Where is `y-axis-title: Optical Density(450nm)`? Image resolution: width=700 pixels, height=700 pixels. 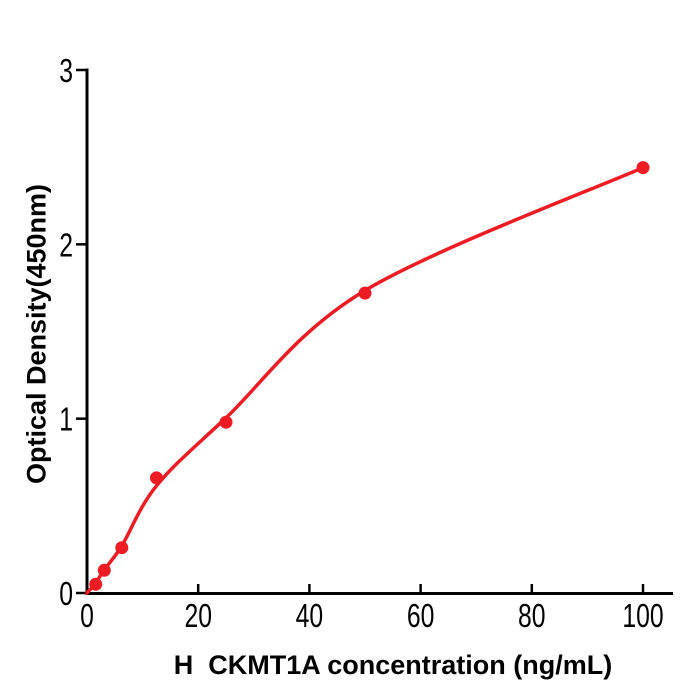
y-axis-title: Optical Density(450nm) is located at coordinates (36, 334).